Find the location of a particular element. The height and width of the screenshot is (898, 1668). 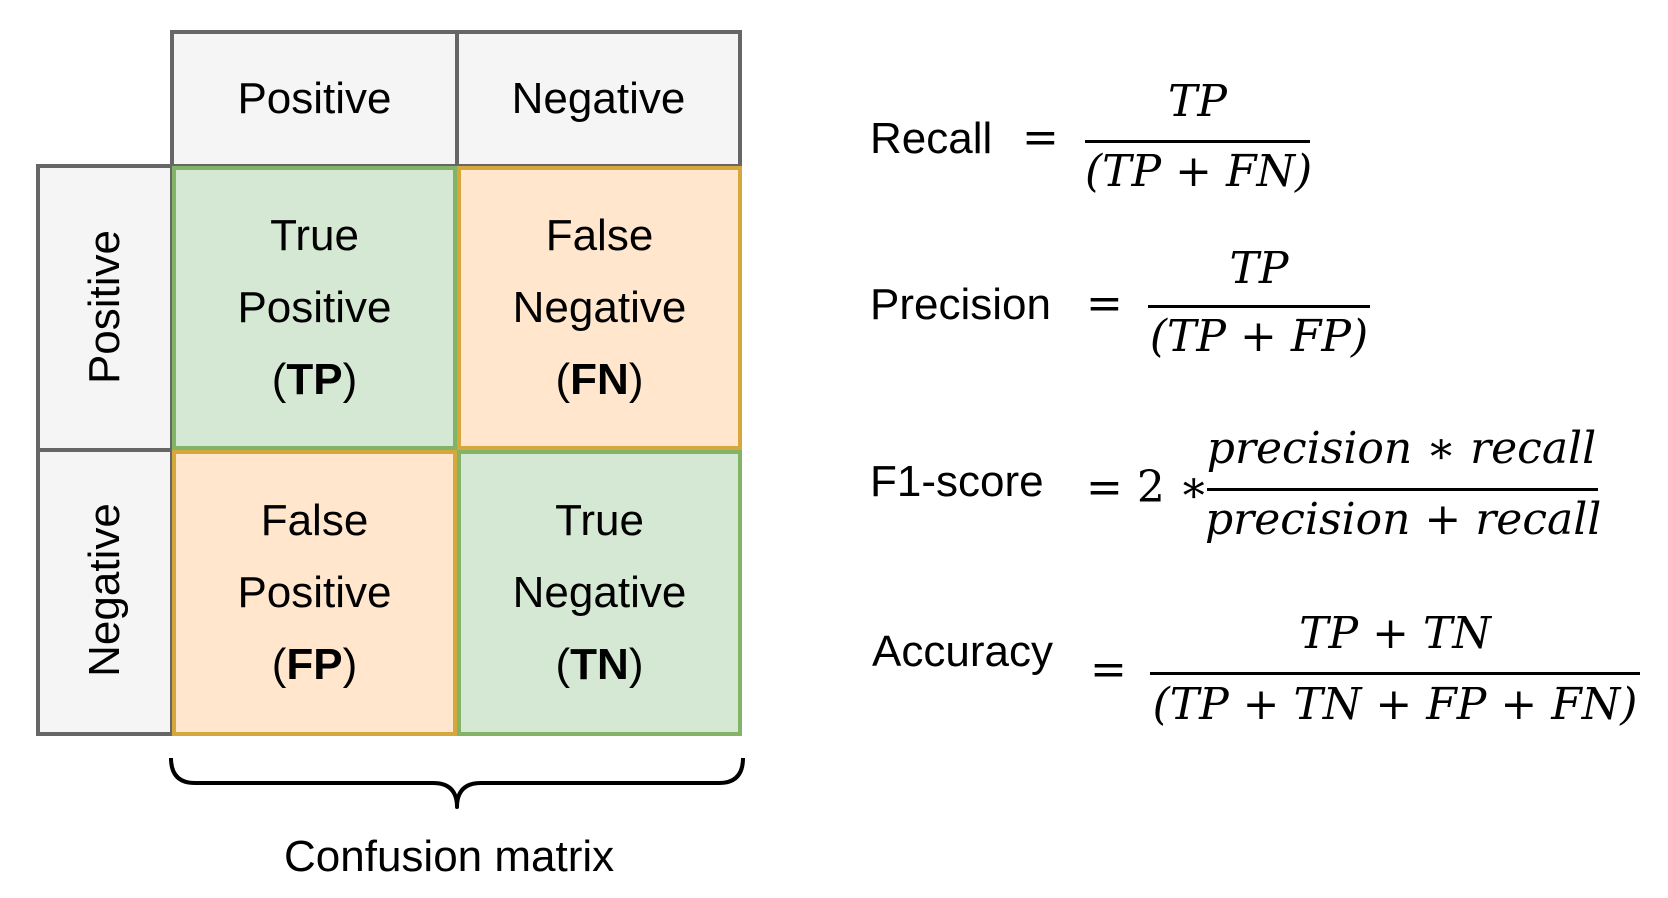

fn-line1: False is located at coordinates (599, 235).